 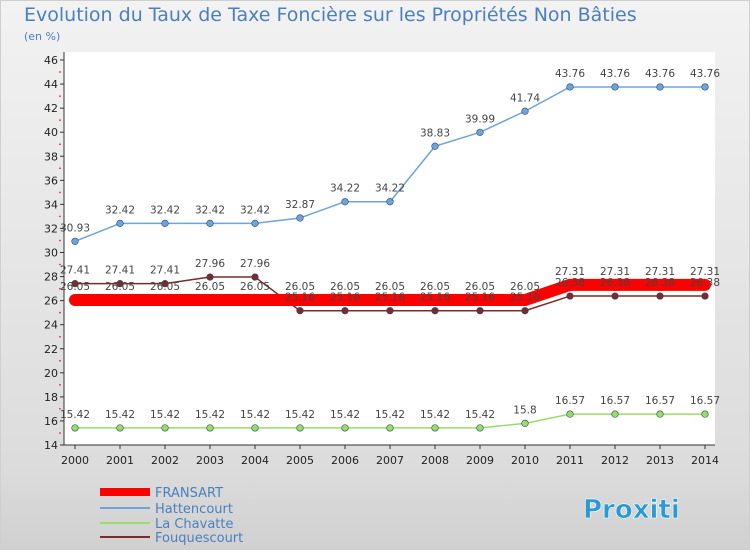 I want to click on x-tick-label: 2005, so click(x=300, y=460).